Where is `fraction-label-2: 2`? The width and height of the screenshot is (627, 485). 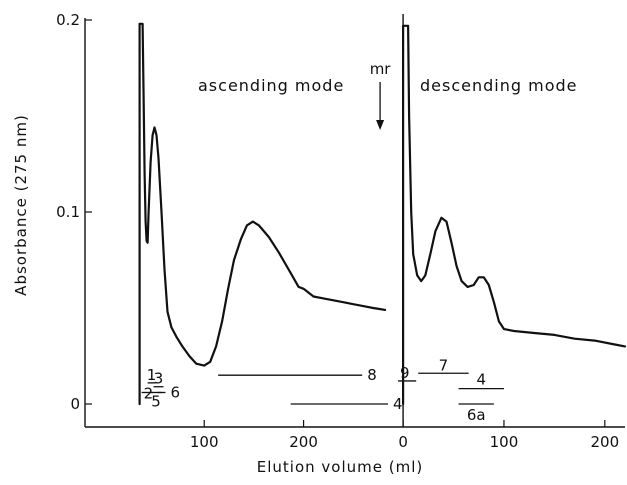 fraction-label-2: 2 is located at coordinates (149, 393).